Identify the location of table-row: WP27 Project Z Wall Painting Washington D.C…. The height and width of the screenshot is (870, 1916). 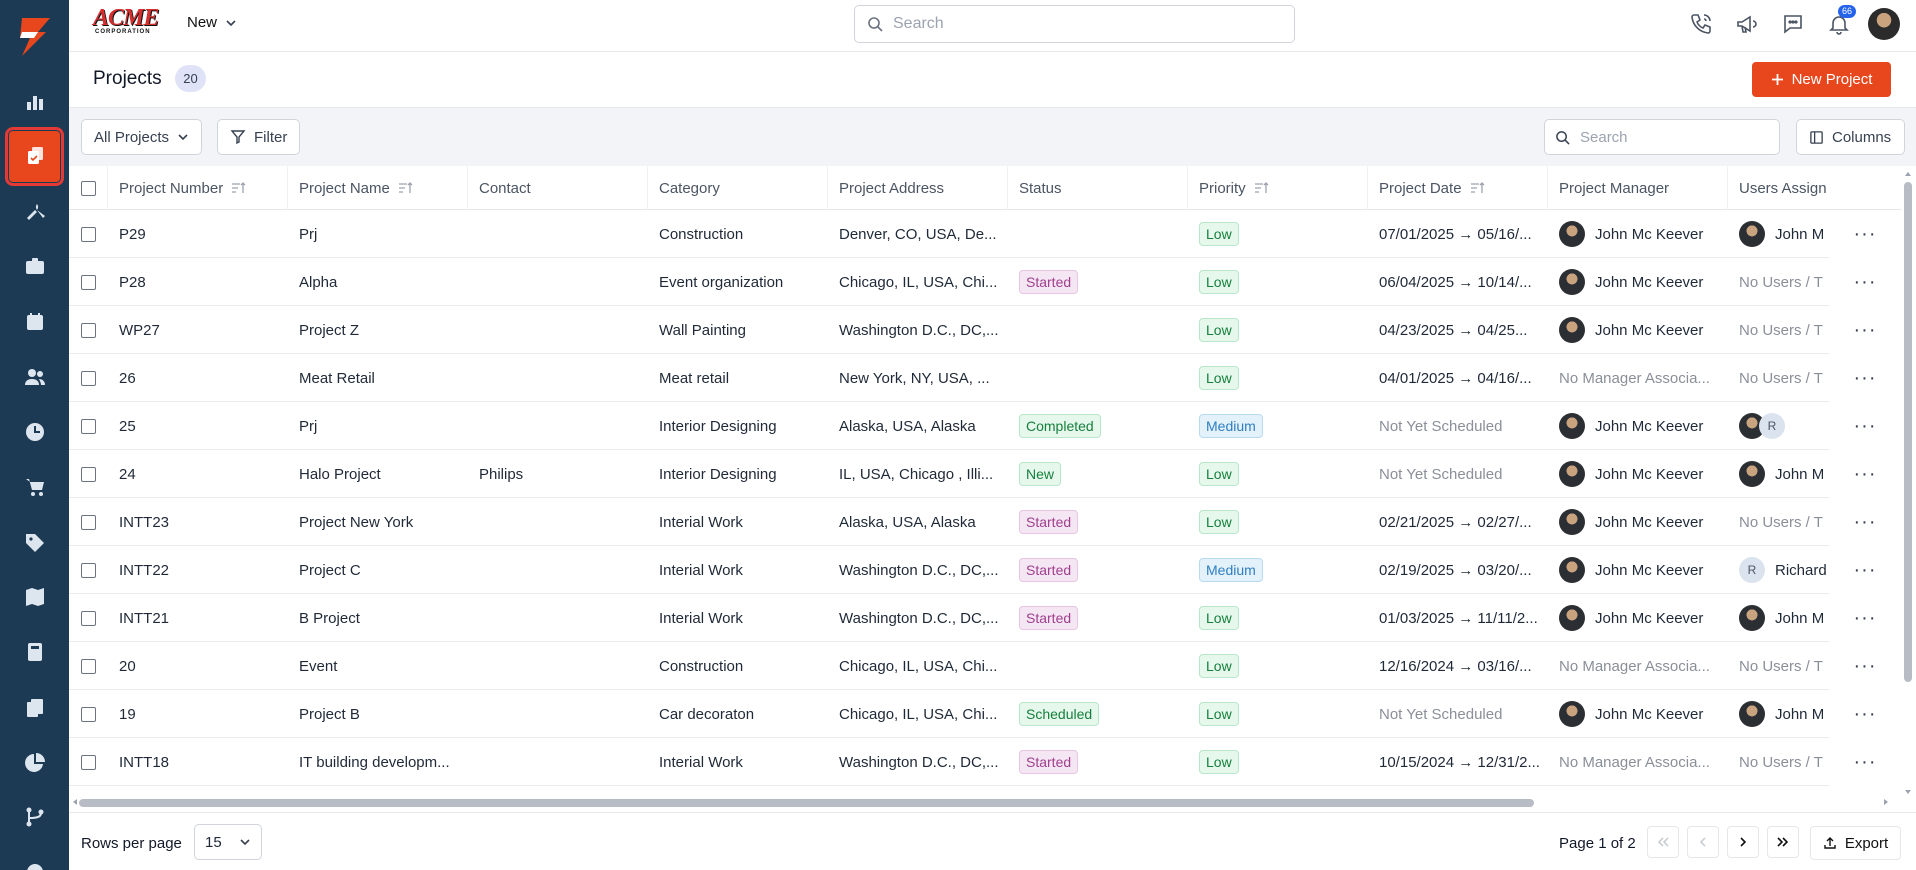
(985, 330).